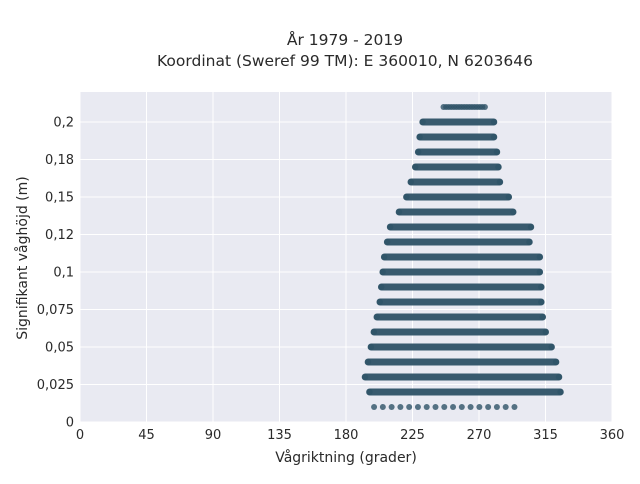 The width and height of the screenshot is (640, 484). I want to click on chart-title: År 1979 - 2019, so click(345, 39).